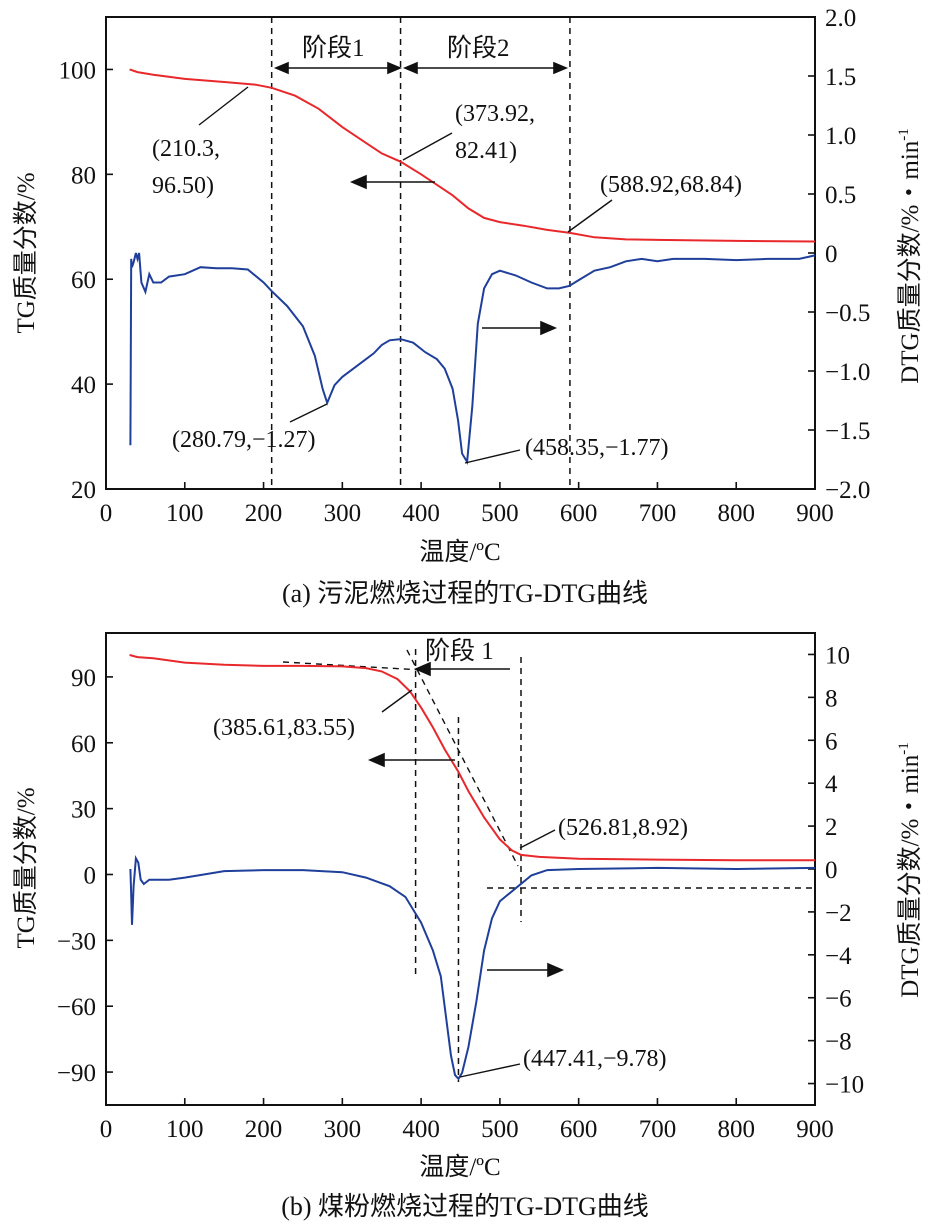 The width and height of the screenshot is (942, 1228). I want to click on b-y-left-tick-label: 90, so click(83, 678).